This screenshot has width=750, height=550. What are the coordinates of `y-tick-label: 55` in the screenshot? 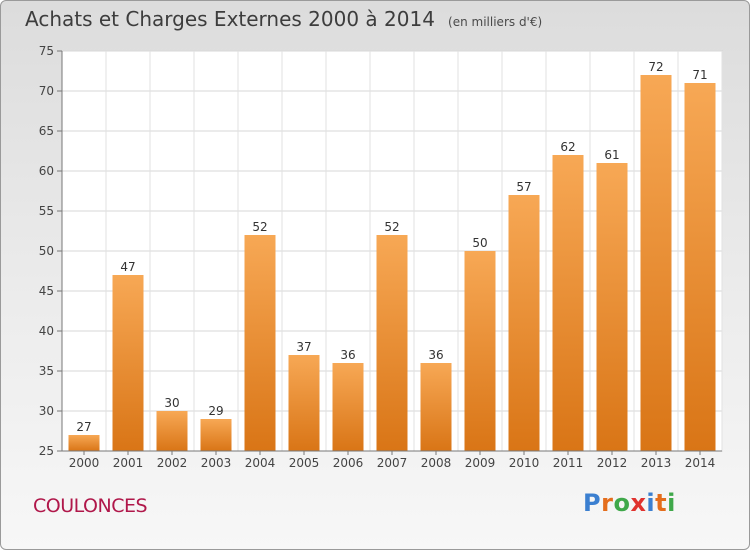 It's located at (46, 211).